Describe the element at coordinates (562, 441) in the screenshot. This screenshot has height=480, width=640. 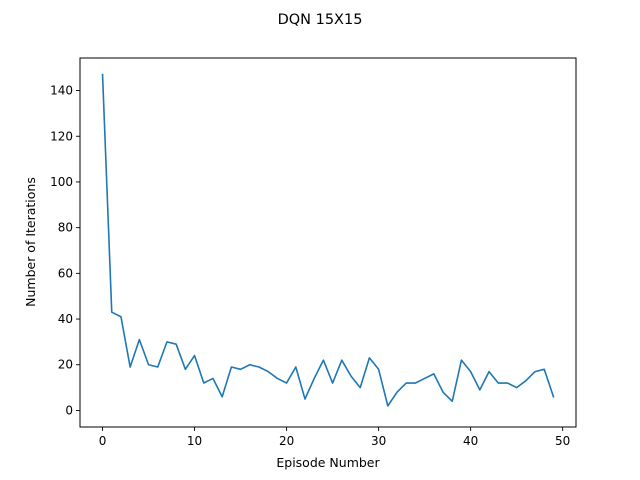
I see `x-tick-label: 50` at that location.